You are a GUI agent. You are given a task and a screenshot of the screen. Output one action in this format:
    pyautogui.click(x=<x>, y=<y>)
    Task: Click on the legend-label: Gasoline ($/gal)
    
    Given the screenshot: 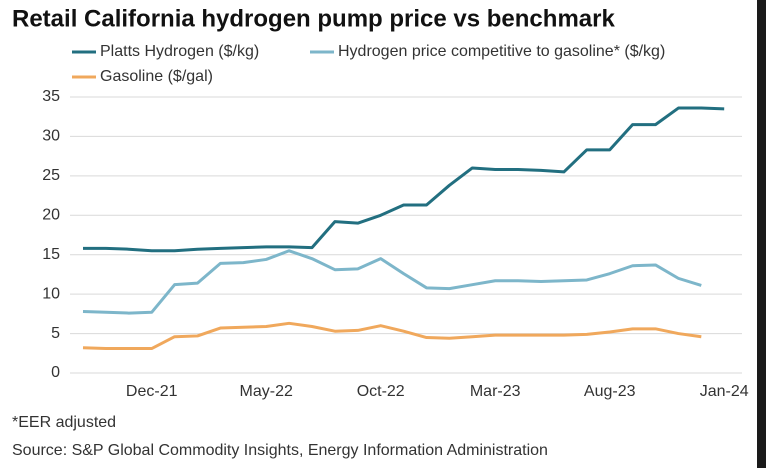 What is the action you would take?
    pyautogui.click(x=156, y=76)
    